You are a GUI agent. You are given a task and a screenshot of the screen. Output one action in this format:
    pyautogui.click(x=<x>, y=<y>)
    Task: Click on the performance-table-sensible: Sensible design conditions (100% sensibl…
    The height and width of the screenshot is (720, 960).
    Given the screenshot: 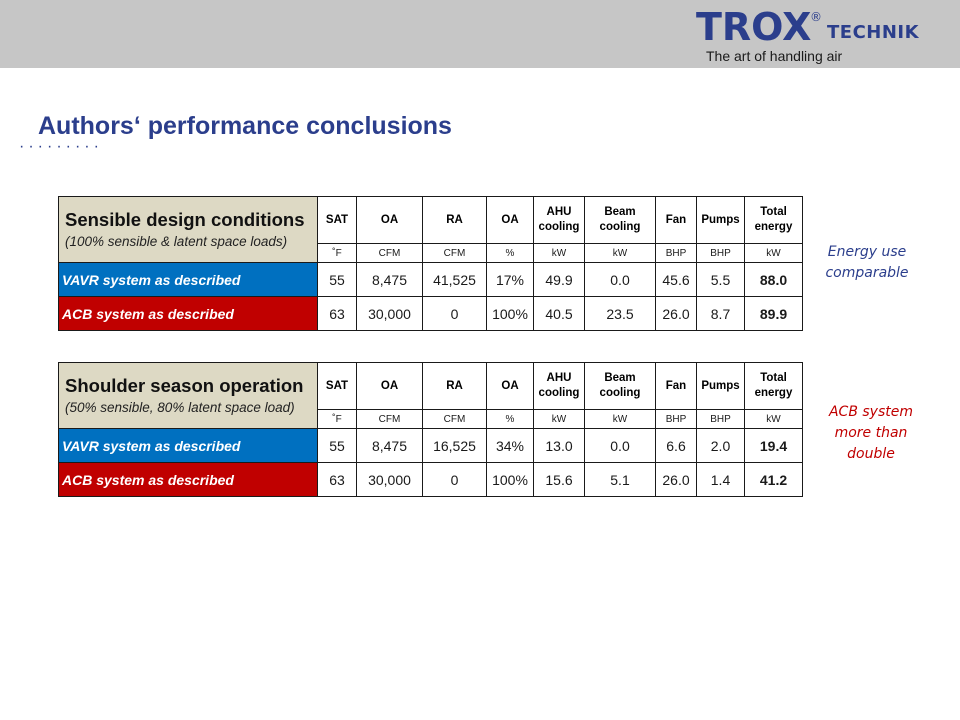 What is the action you would take?
    pyautogui.click(x=430, y=263)
    